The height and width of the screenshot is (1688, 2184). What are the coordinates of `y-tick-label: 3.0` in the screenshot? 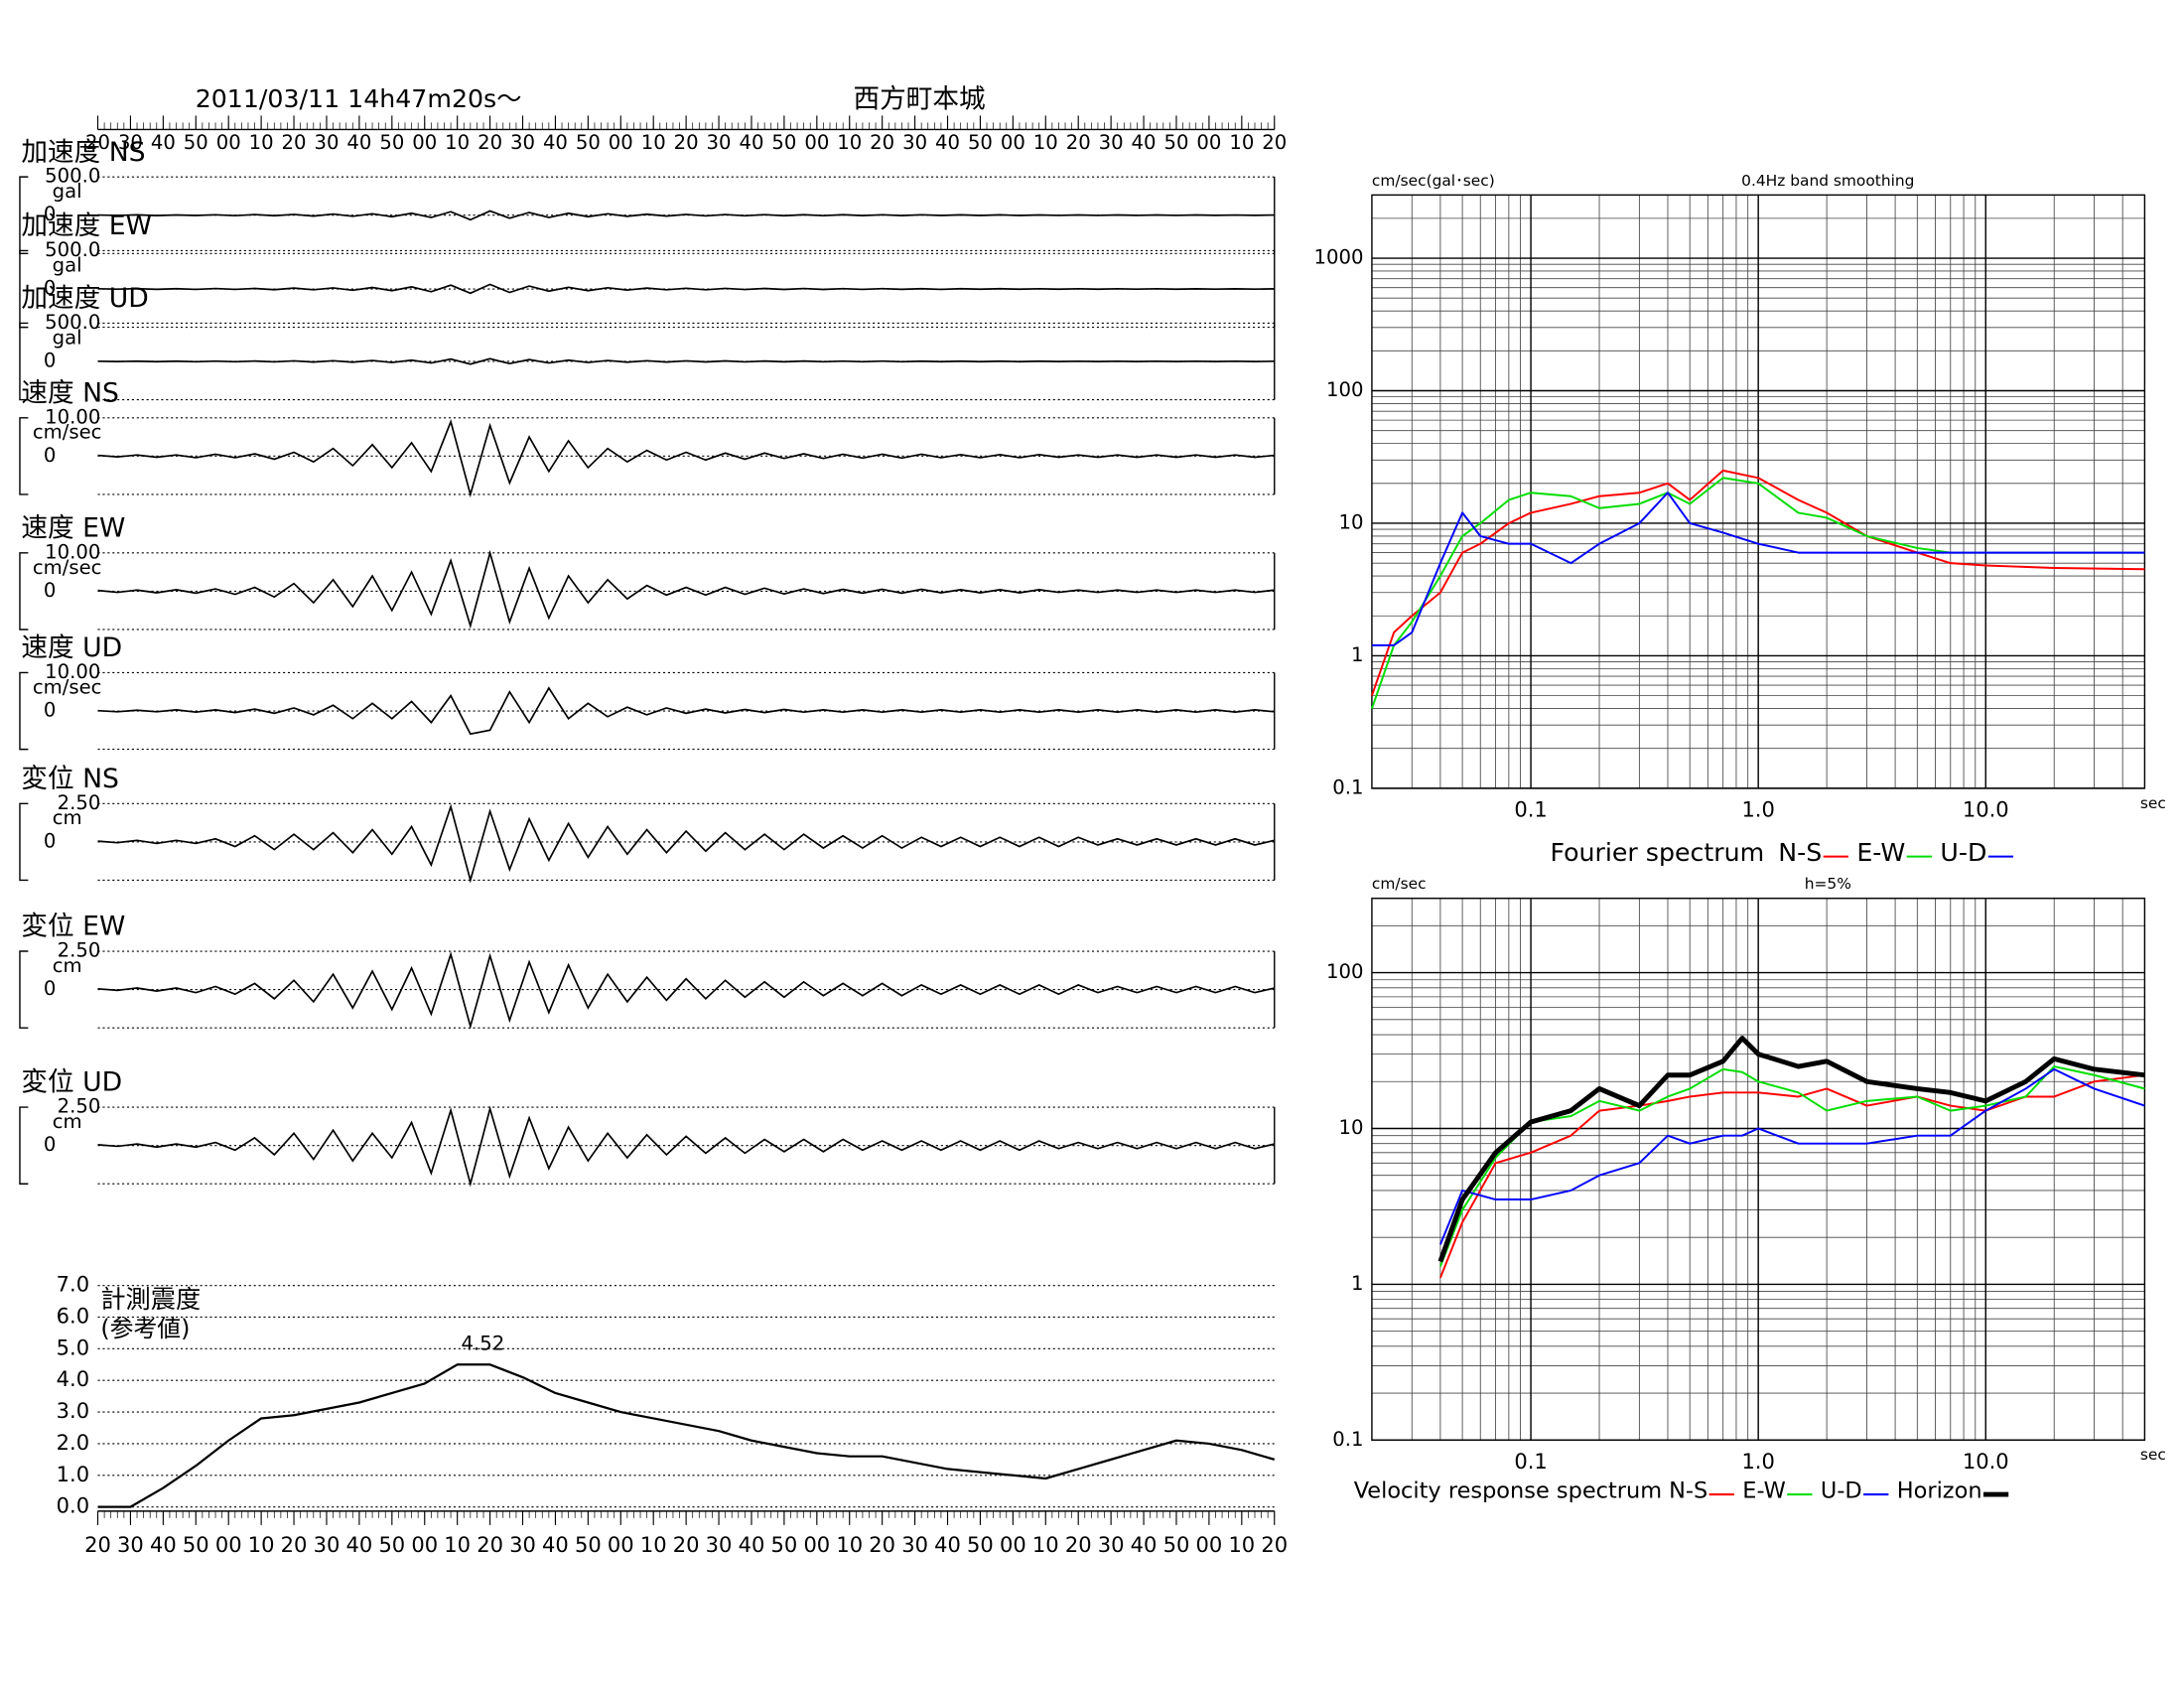 It's located at (73, 1410).